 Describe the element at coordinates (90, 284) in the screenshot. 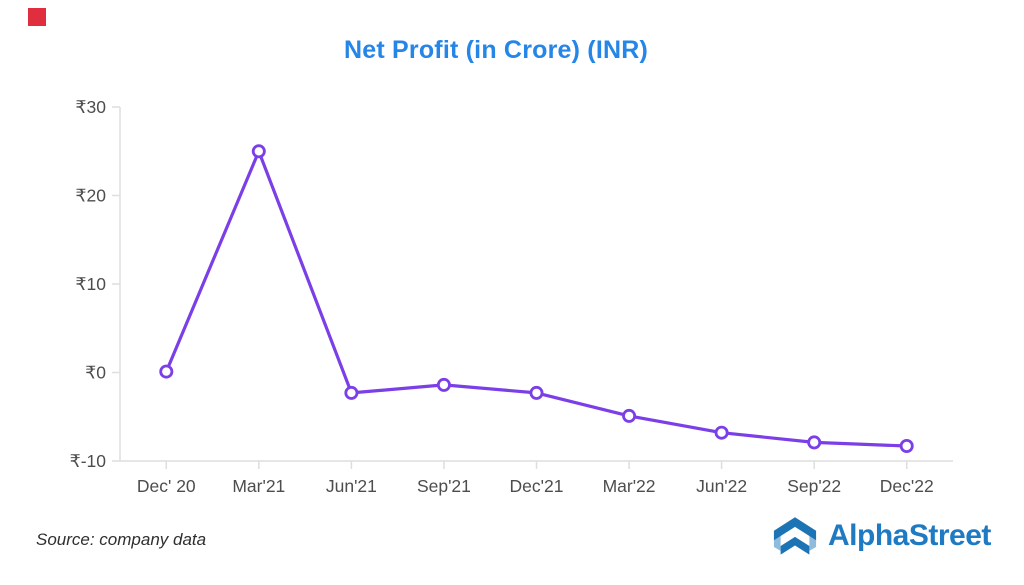

I see `y-axis-label: ₹10` at that location.